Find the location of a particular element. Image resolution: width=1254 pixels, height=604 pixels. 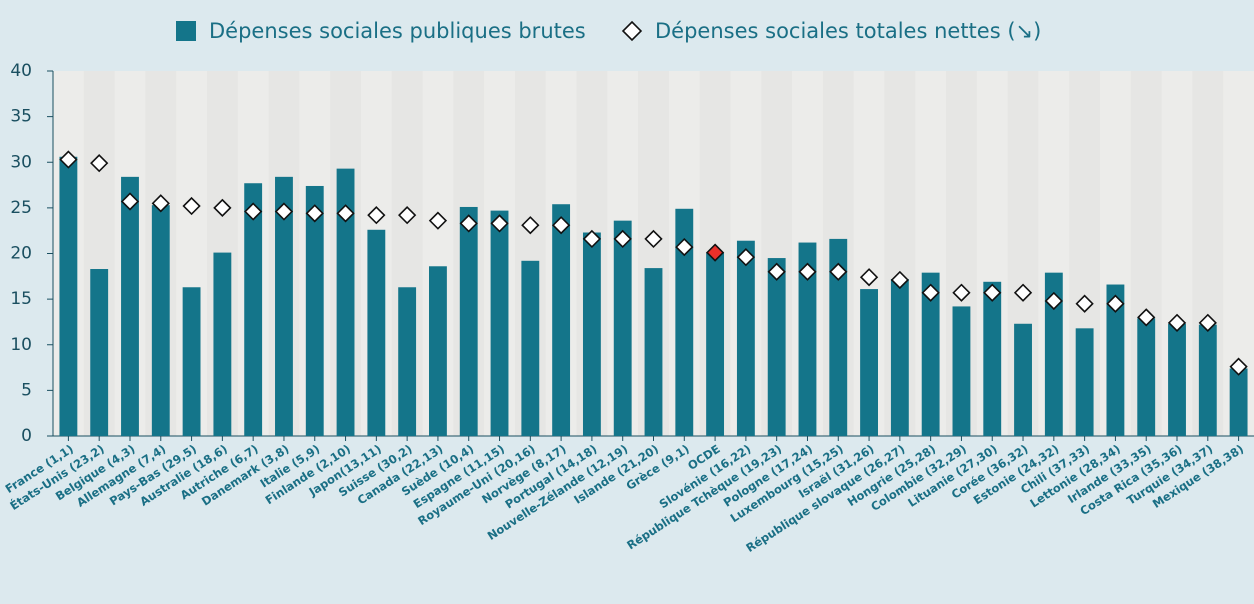

y-tick-label: 30 is located at coordinates (21, 162).